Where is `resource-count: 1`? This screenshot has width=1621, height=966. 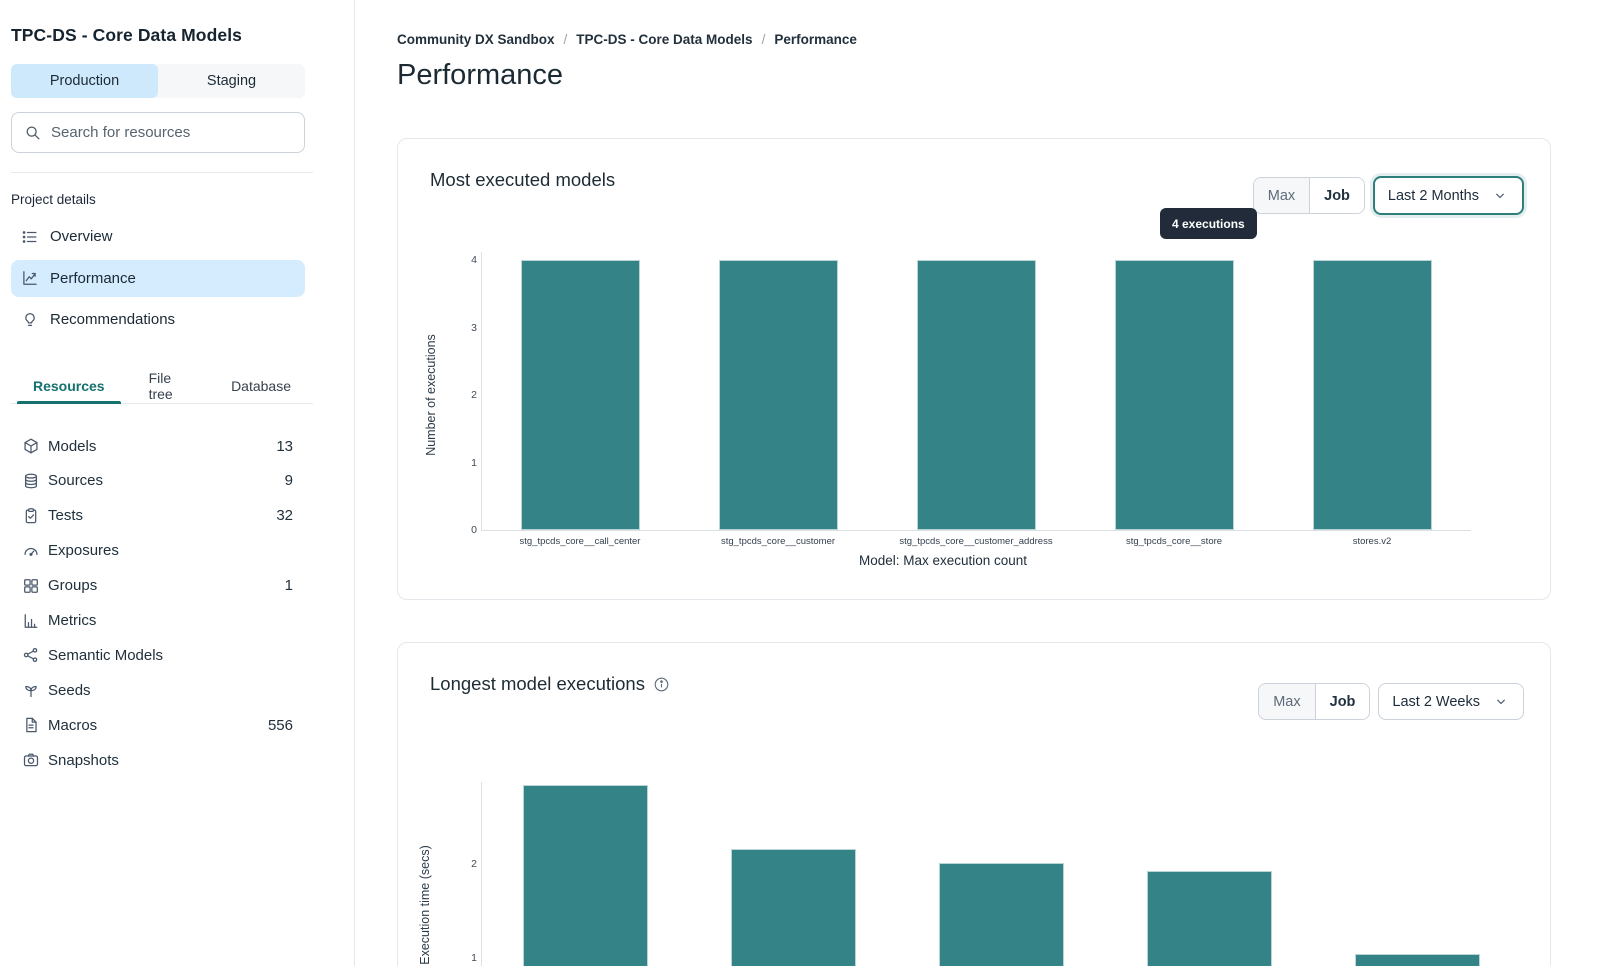
resource-count: 1 is located at coordinates (288, 586).